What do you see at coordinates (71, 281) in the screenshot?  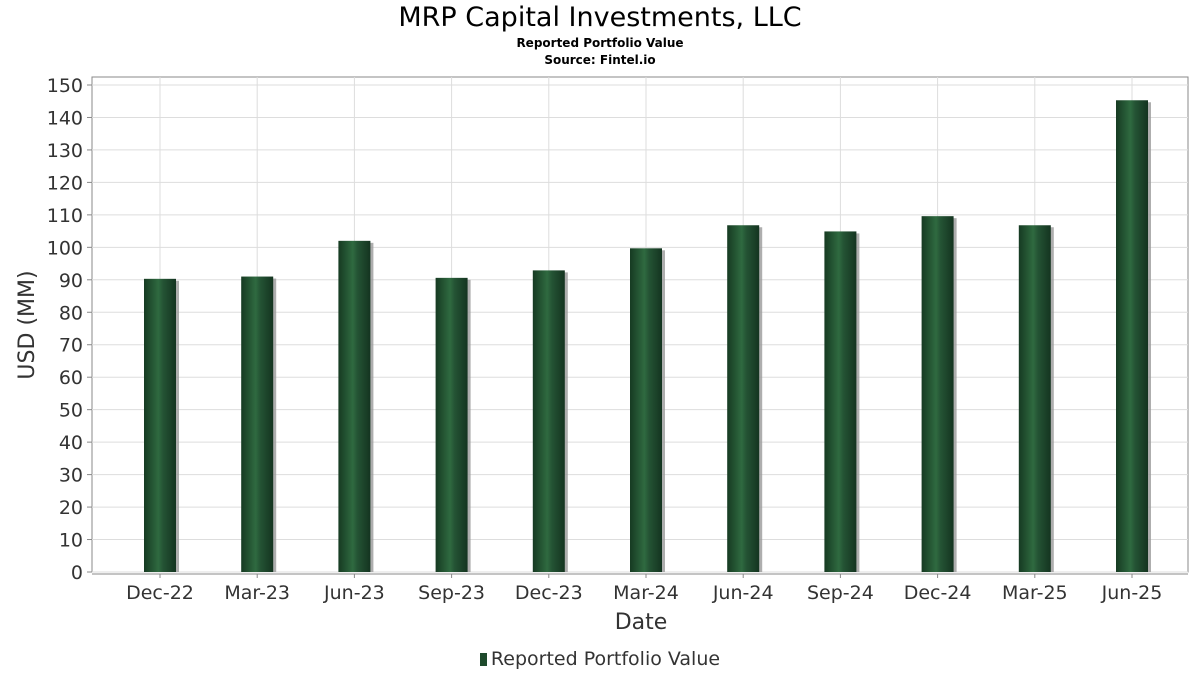 I see `y-tick-label: 90` at bounding box center [71, 281].